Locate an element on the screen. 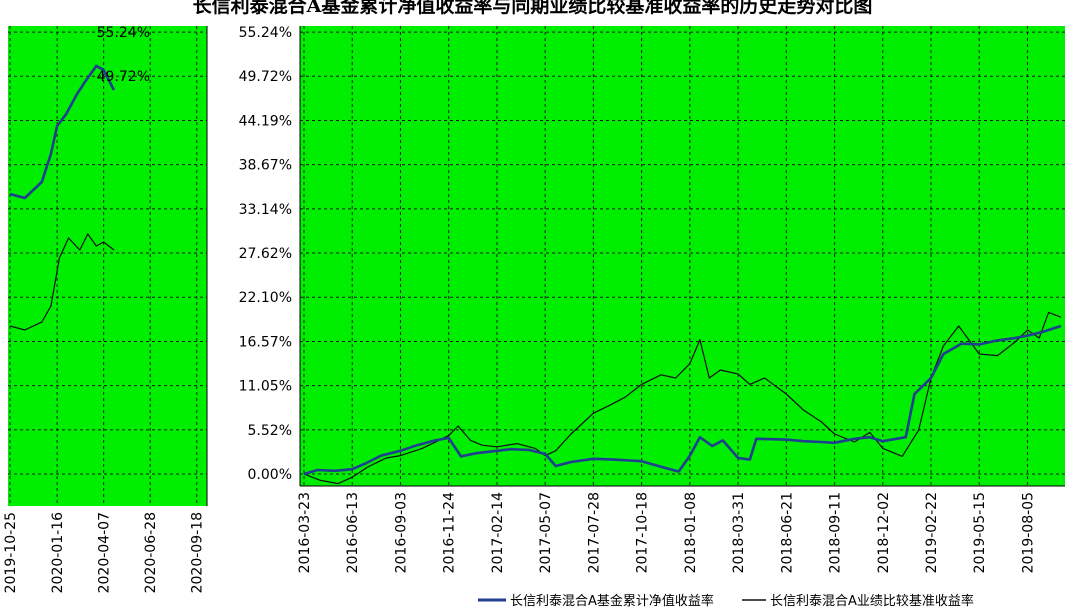 This screenshot has width=1065, height=612. x-tick-label: 2018-12-02 is located at coordinates (884, 532).